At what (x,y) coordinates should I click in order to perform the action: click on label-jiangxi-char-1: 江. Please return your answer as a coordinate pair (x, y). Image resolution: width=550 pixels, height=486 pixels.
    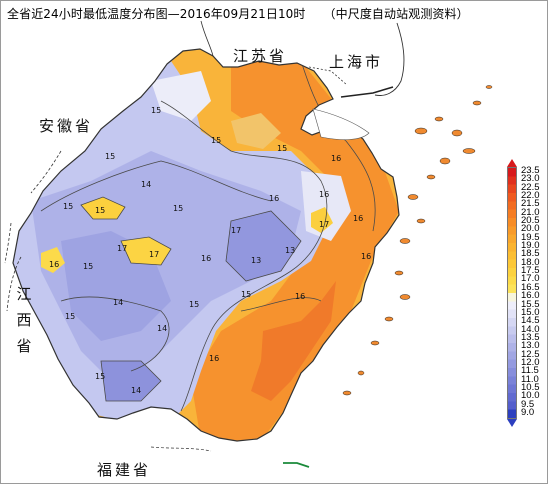
    Looking at the image, I should click on (24, 294).